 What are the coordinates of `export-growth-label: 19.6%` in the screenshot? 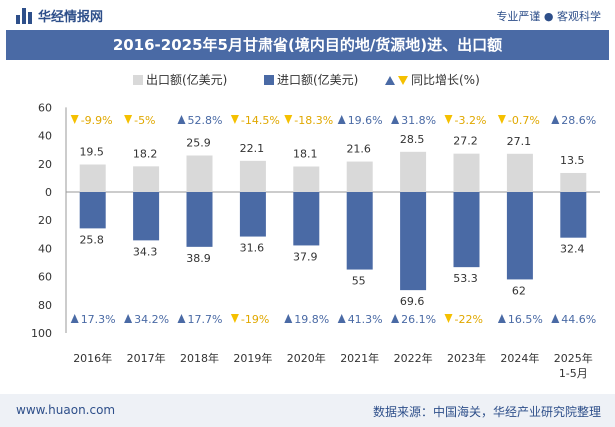 It's located at (365, 120).